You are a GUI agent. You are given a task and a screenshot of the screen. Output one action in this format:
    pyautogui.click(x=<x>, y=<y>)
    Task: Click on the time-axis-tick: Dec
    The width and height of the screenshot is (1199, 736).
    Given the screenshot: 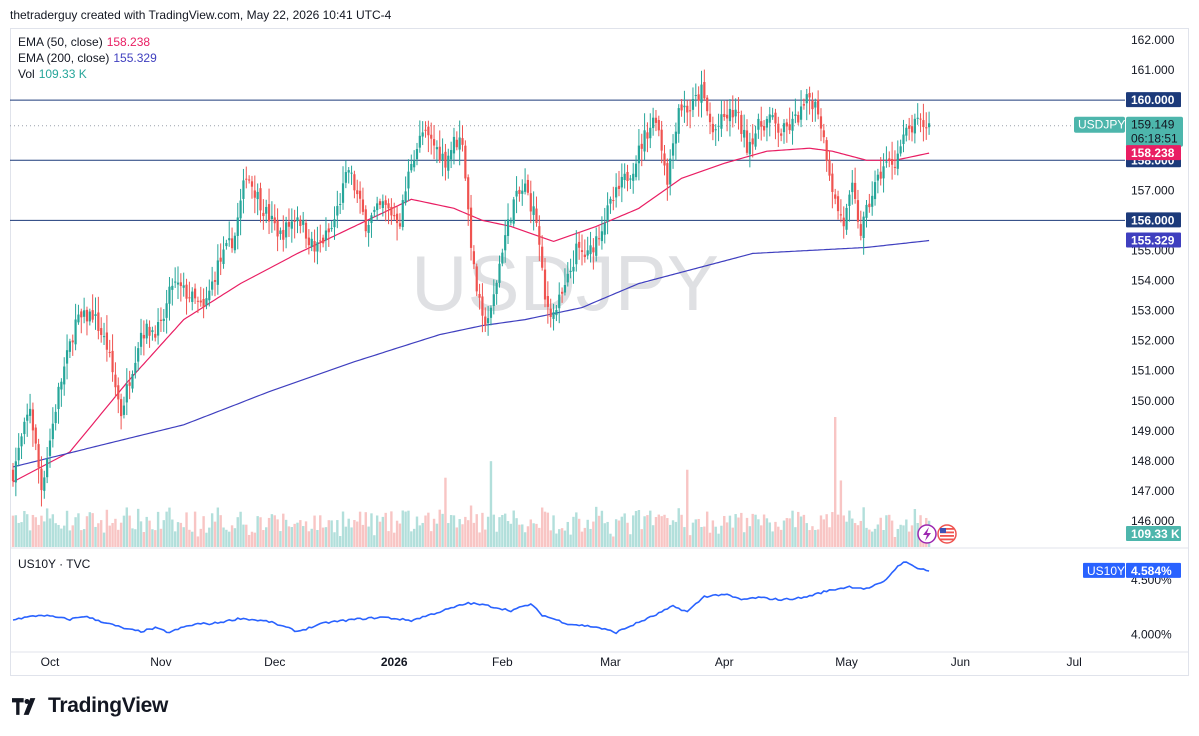 What is the action you would take?
    pyautogui.click(x=274, y=662)
    